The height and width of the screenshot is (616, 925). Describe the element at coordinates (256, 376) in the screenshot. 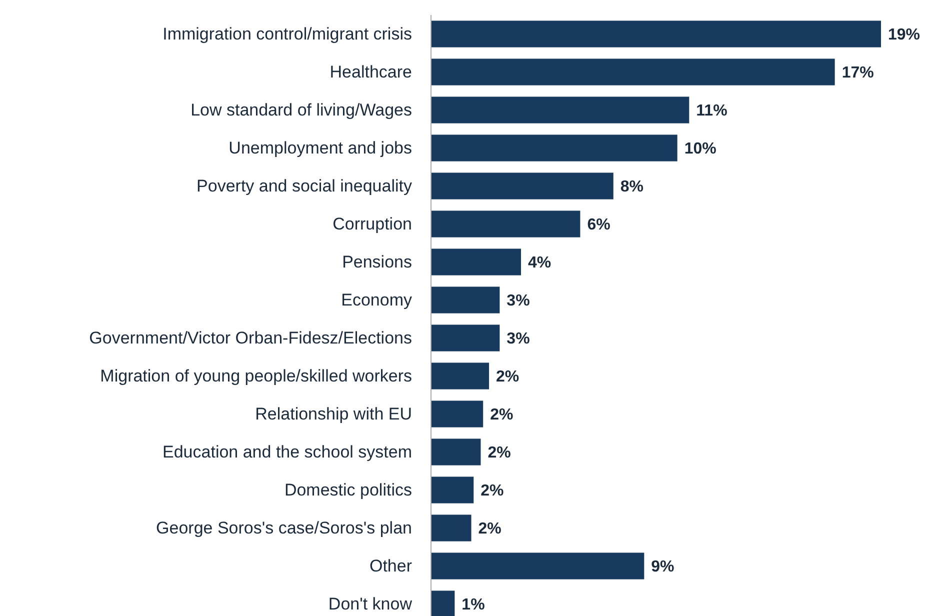

I see `y-tick-label: Migration of young people/skilled workers` at that location.